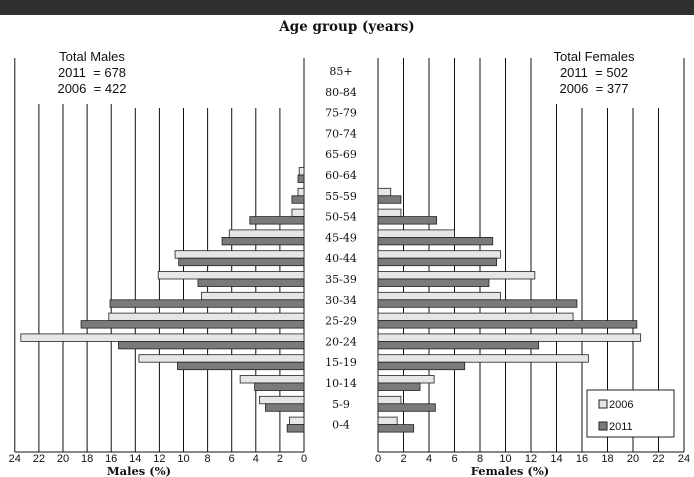 The image size is (694, 477). Describe the element at coordinates (256, 459) in the screenshot. I see `male-tick-label: 4` at that location.